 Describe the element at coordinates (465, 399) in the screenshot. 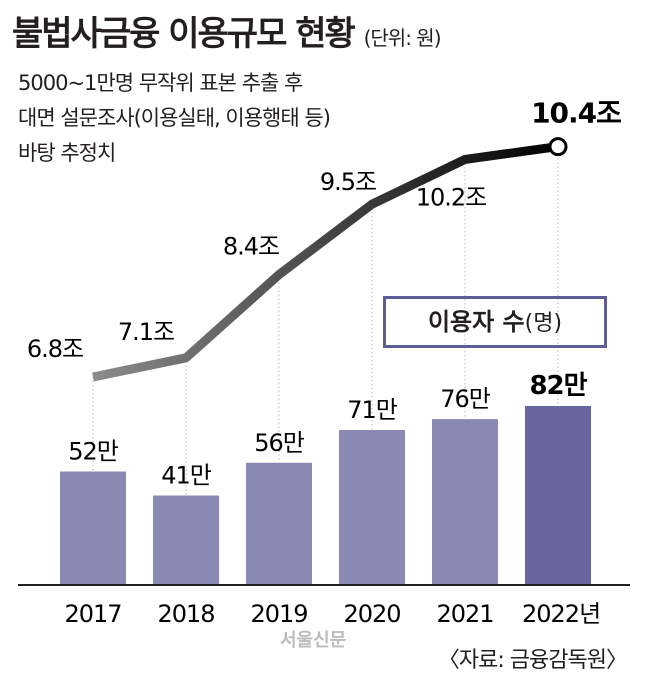

I see `bar-value-label: 76만` at that location.